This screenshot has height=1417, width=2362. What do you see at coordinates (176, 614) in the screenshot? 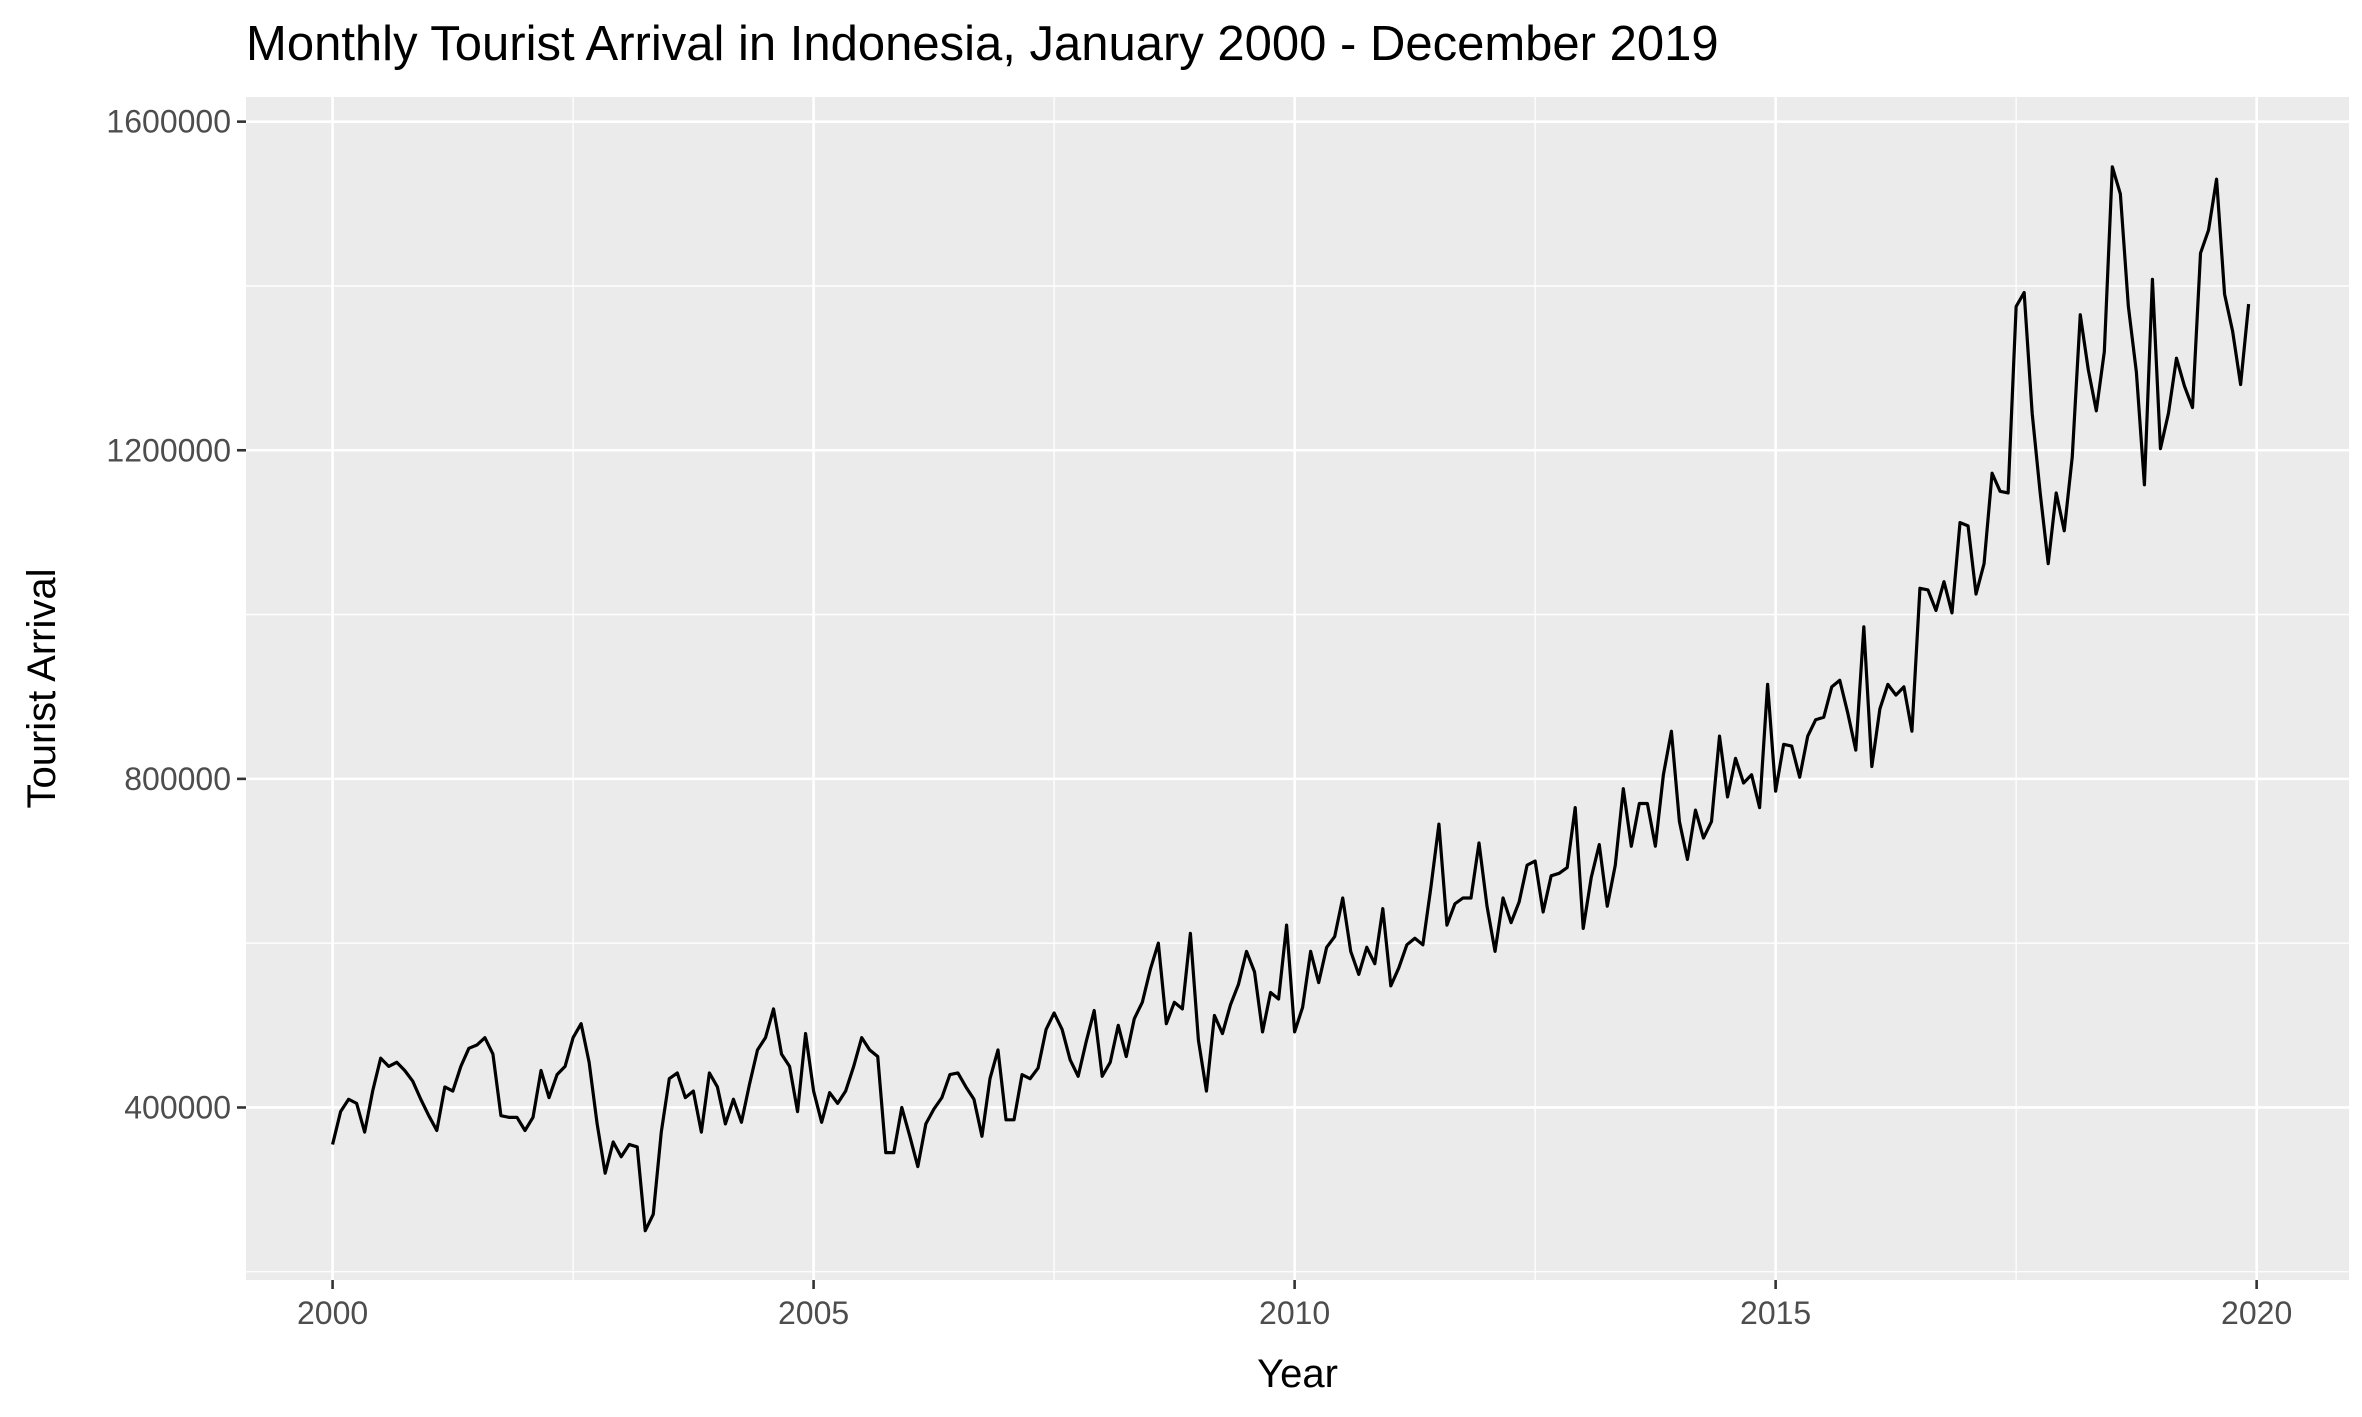
I see `y-axis: 400000 800000 1200000 1600000` at bounding box center [176, 614].